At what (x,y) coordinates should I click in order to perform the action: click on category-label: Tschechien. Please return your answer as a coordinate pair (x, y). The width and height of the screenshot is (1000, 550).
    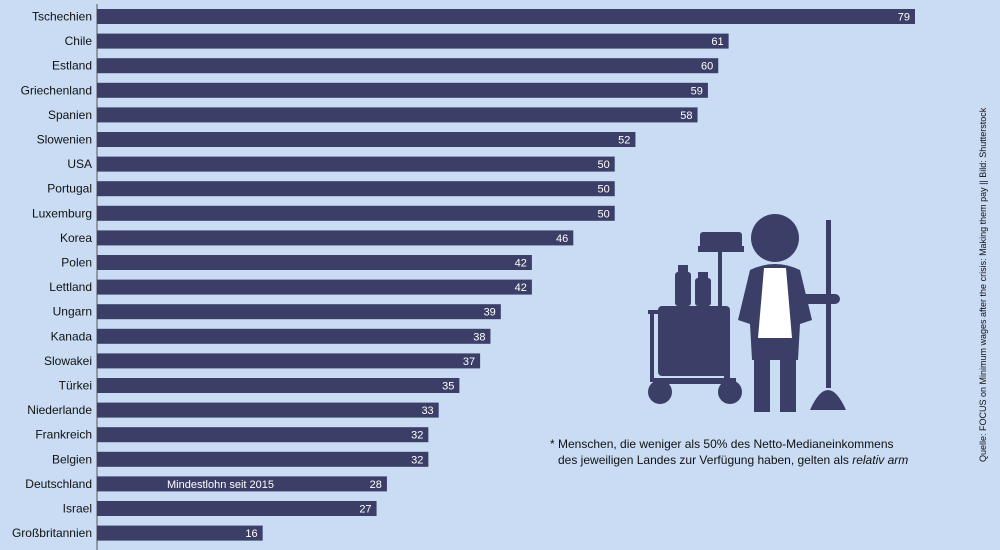
    Looking at the image, I should click on (62, 17).